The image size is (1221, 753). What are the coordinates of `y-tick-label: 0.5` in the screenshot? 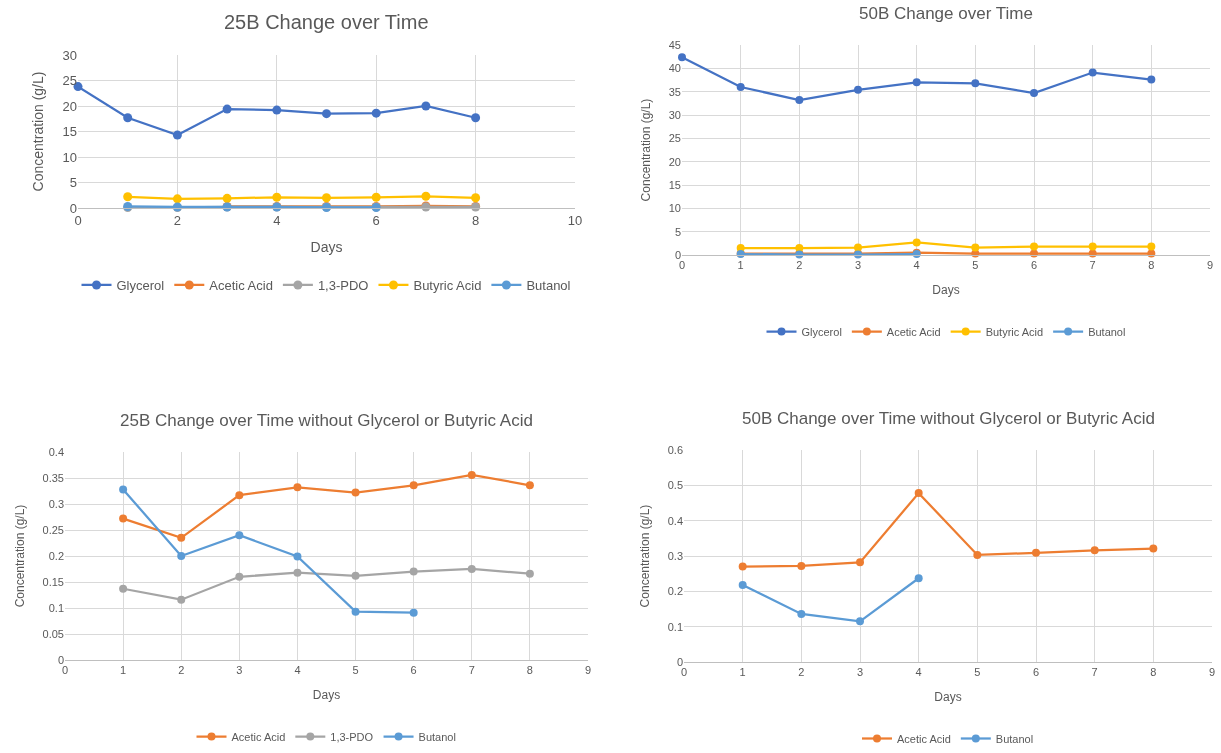 It's located at (675, 485).